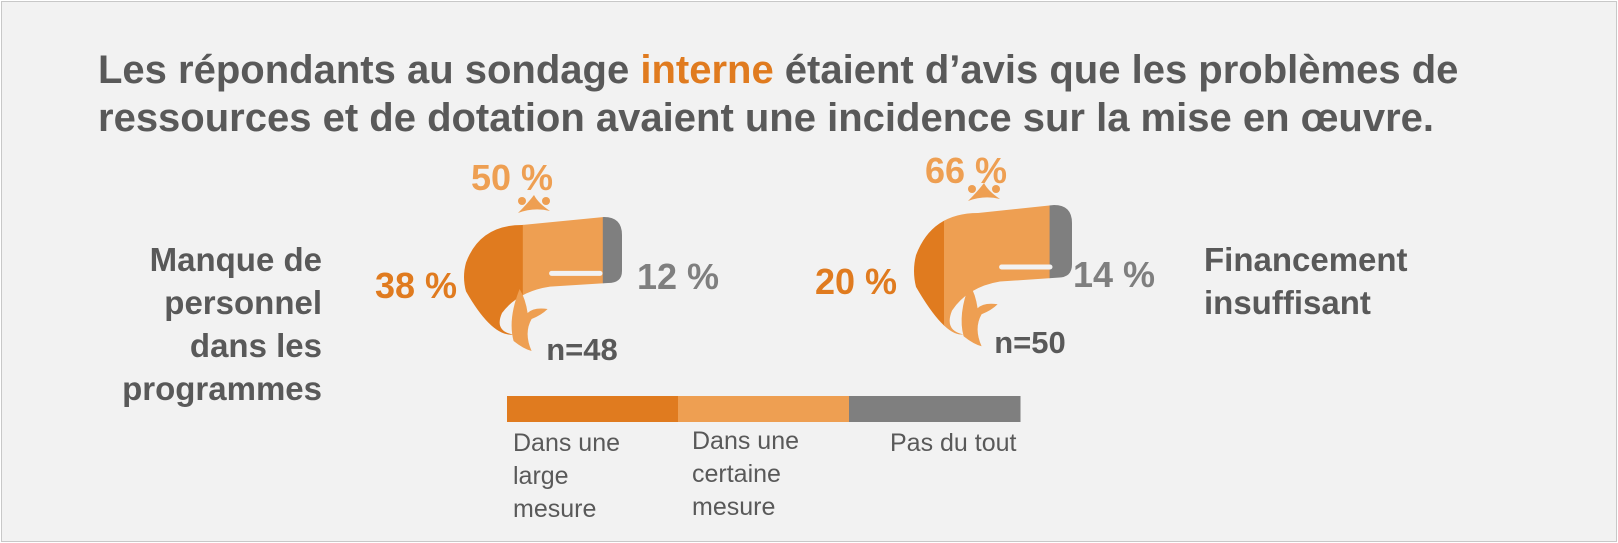  I want to click on legend-label-pas: Pas du tout, so click(980, 443).